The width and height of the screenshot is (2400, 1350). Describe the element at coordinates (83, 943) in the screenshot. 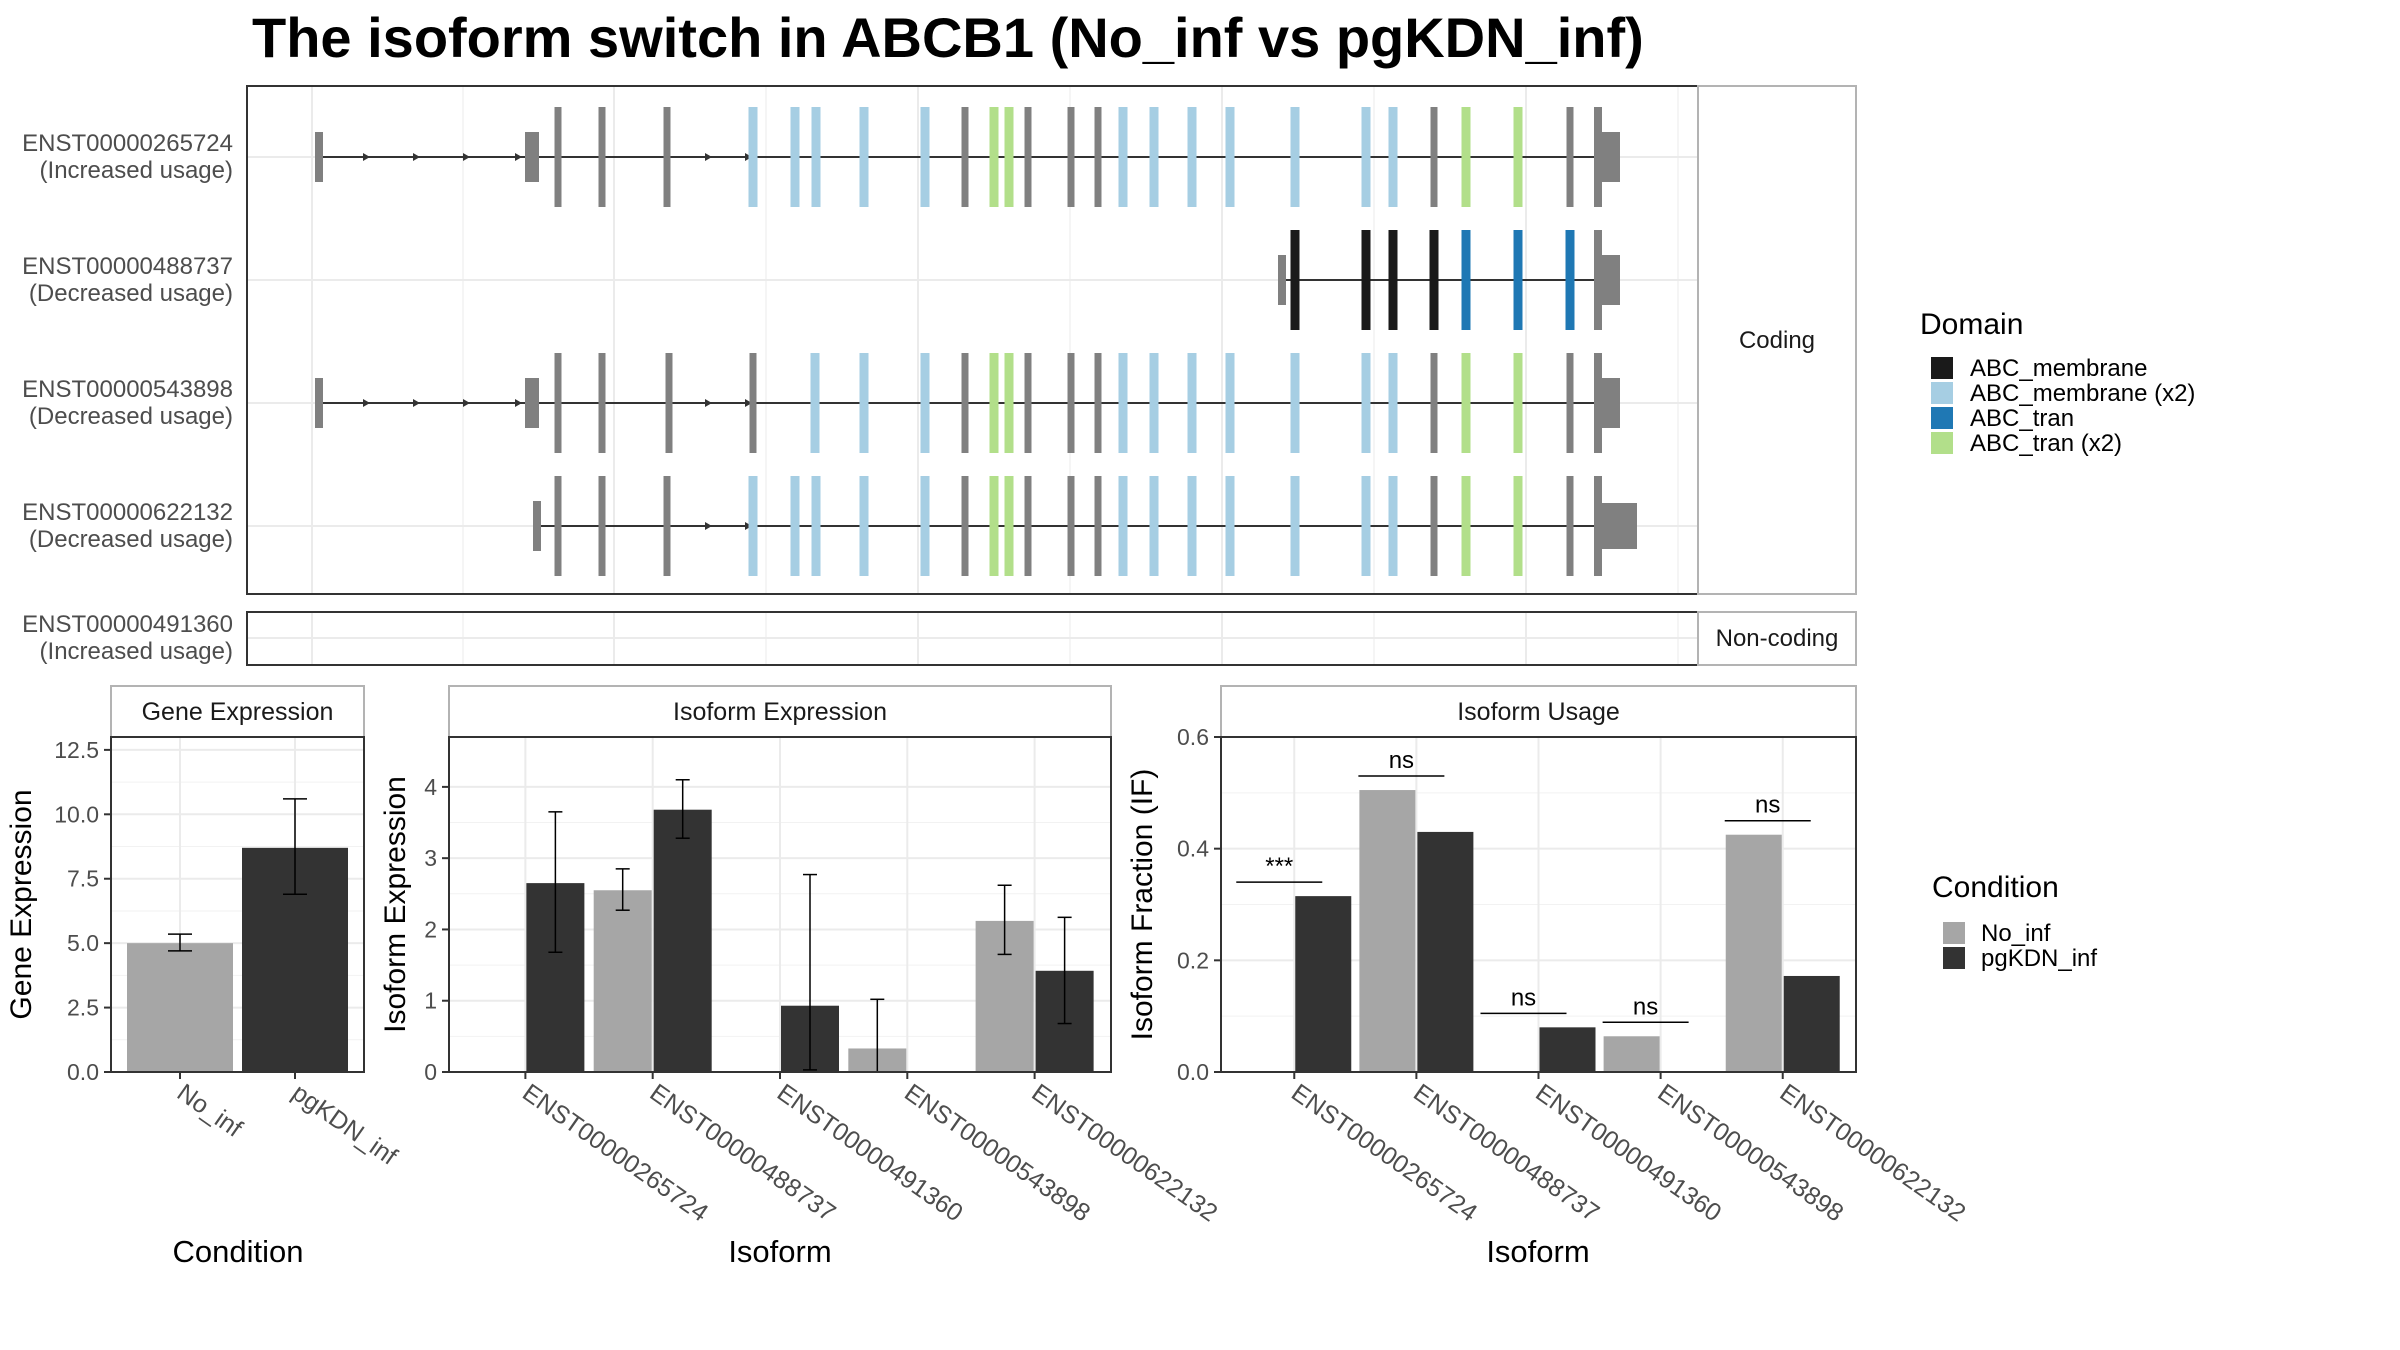

I see `y-tick-label: 5.0` at that location.